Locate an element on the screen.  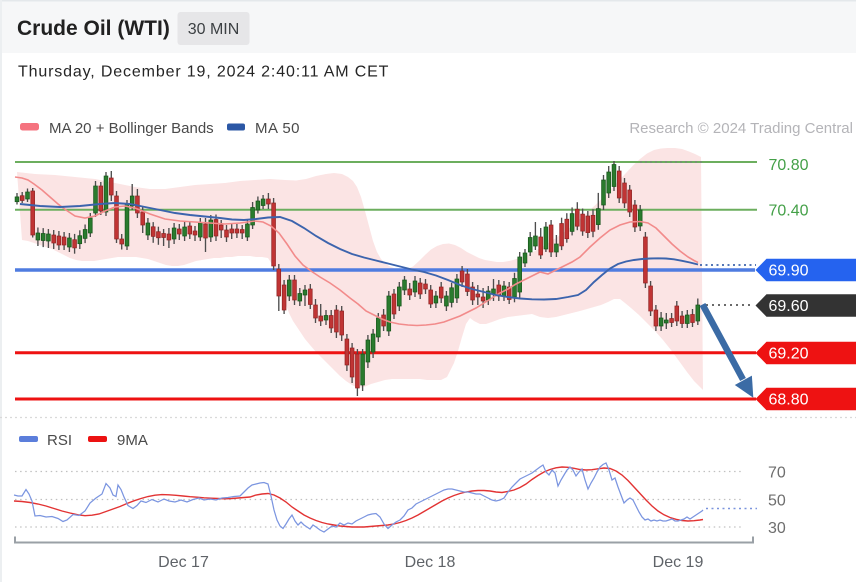
svg-text: Dec 17 is located at coordinates (183, 562).